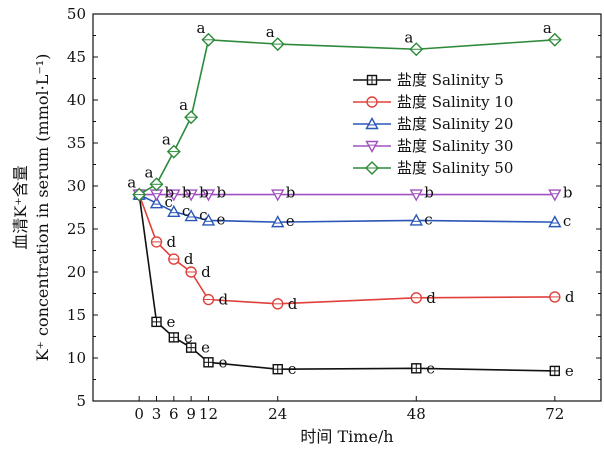  I want to click on x-tick-label: 48, so click(416, 414).